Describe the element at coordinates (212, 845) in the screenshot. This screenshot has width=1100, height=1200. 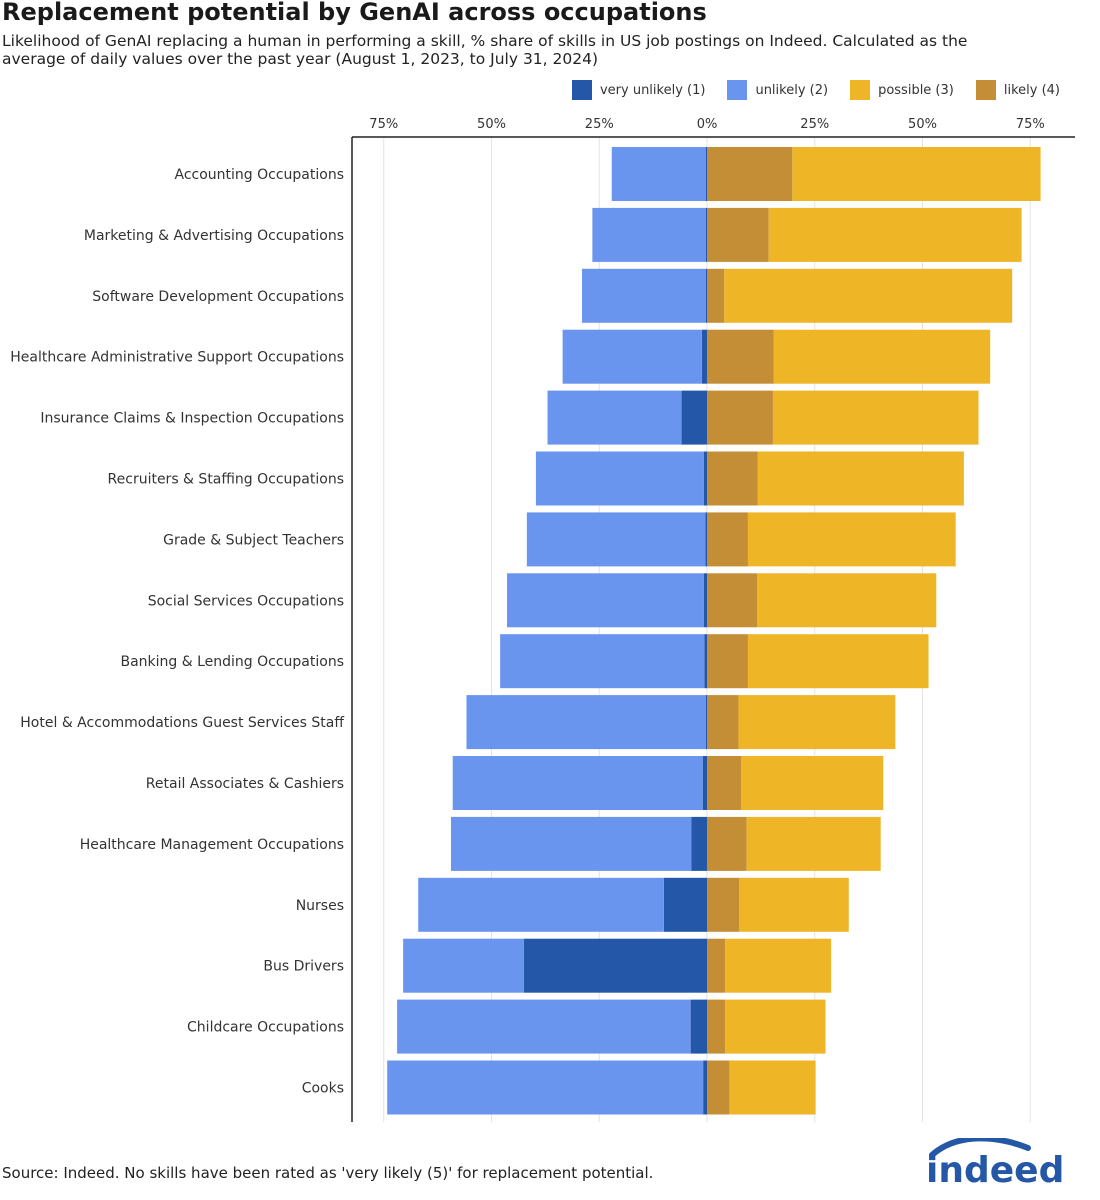
I see `category-label: Healthcare Management Occupations` at that location.